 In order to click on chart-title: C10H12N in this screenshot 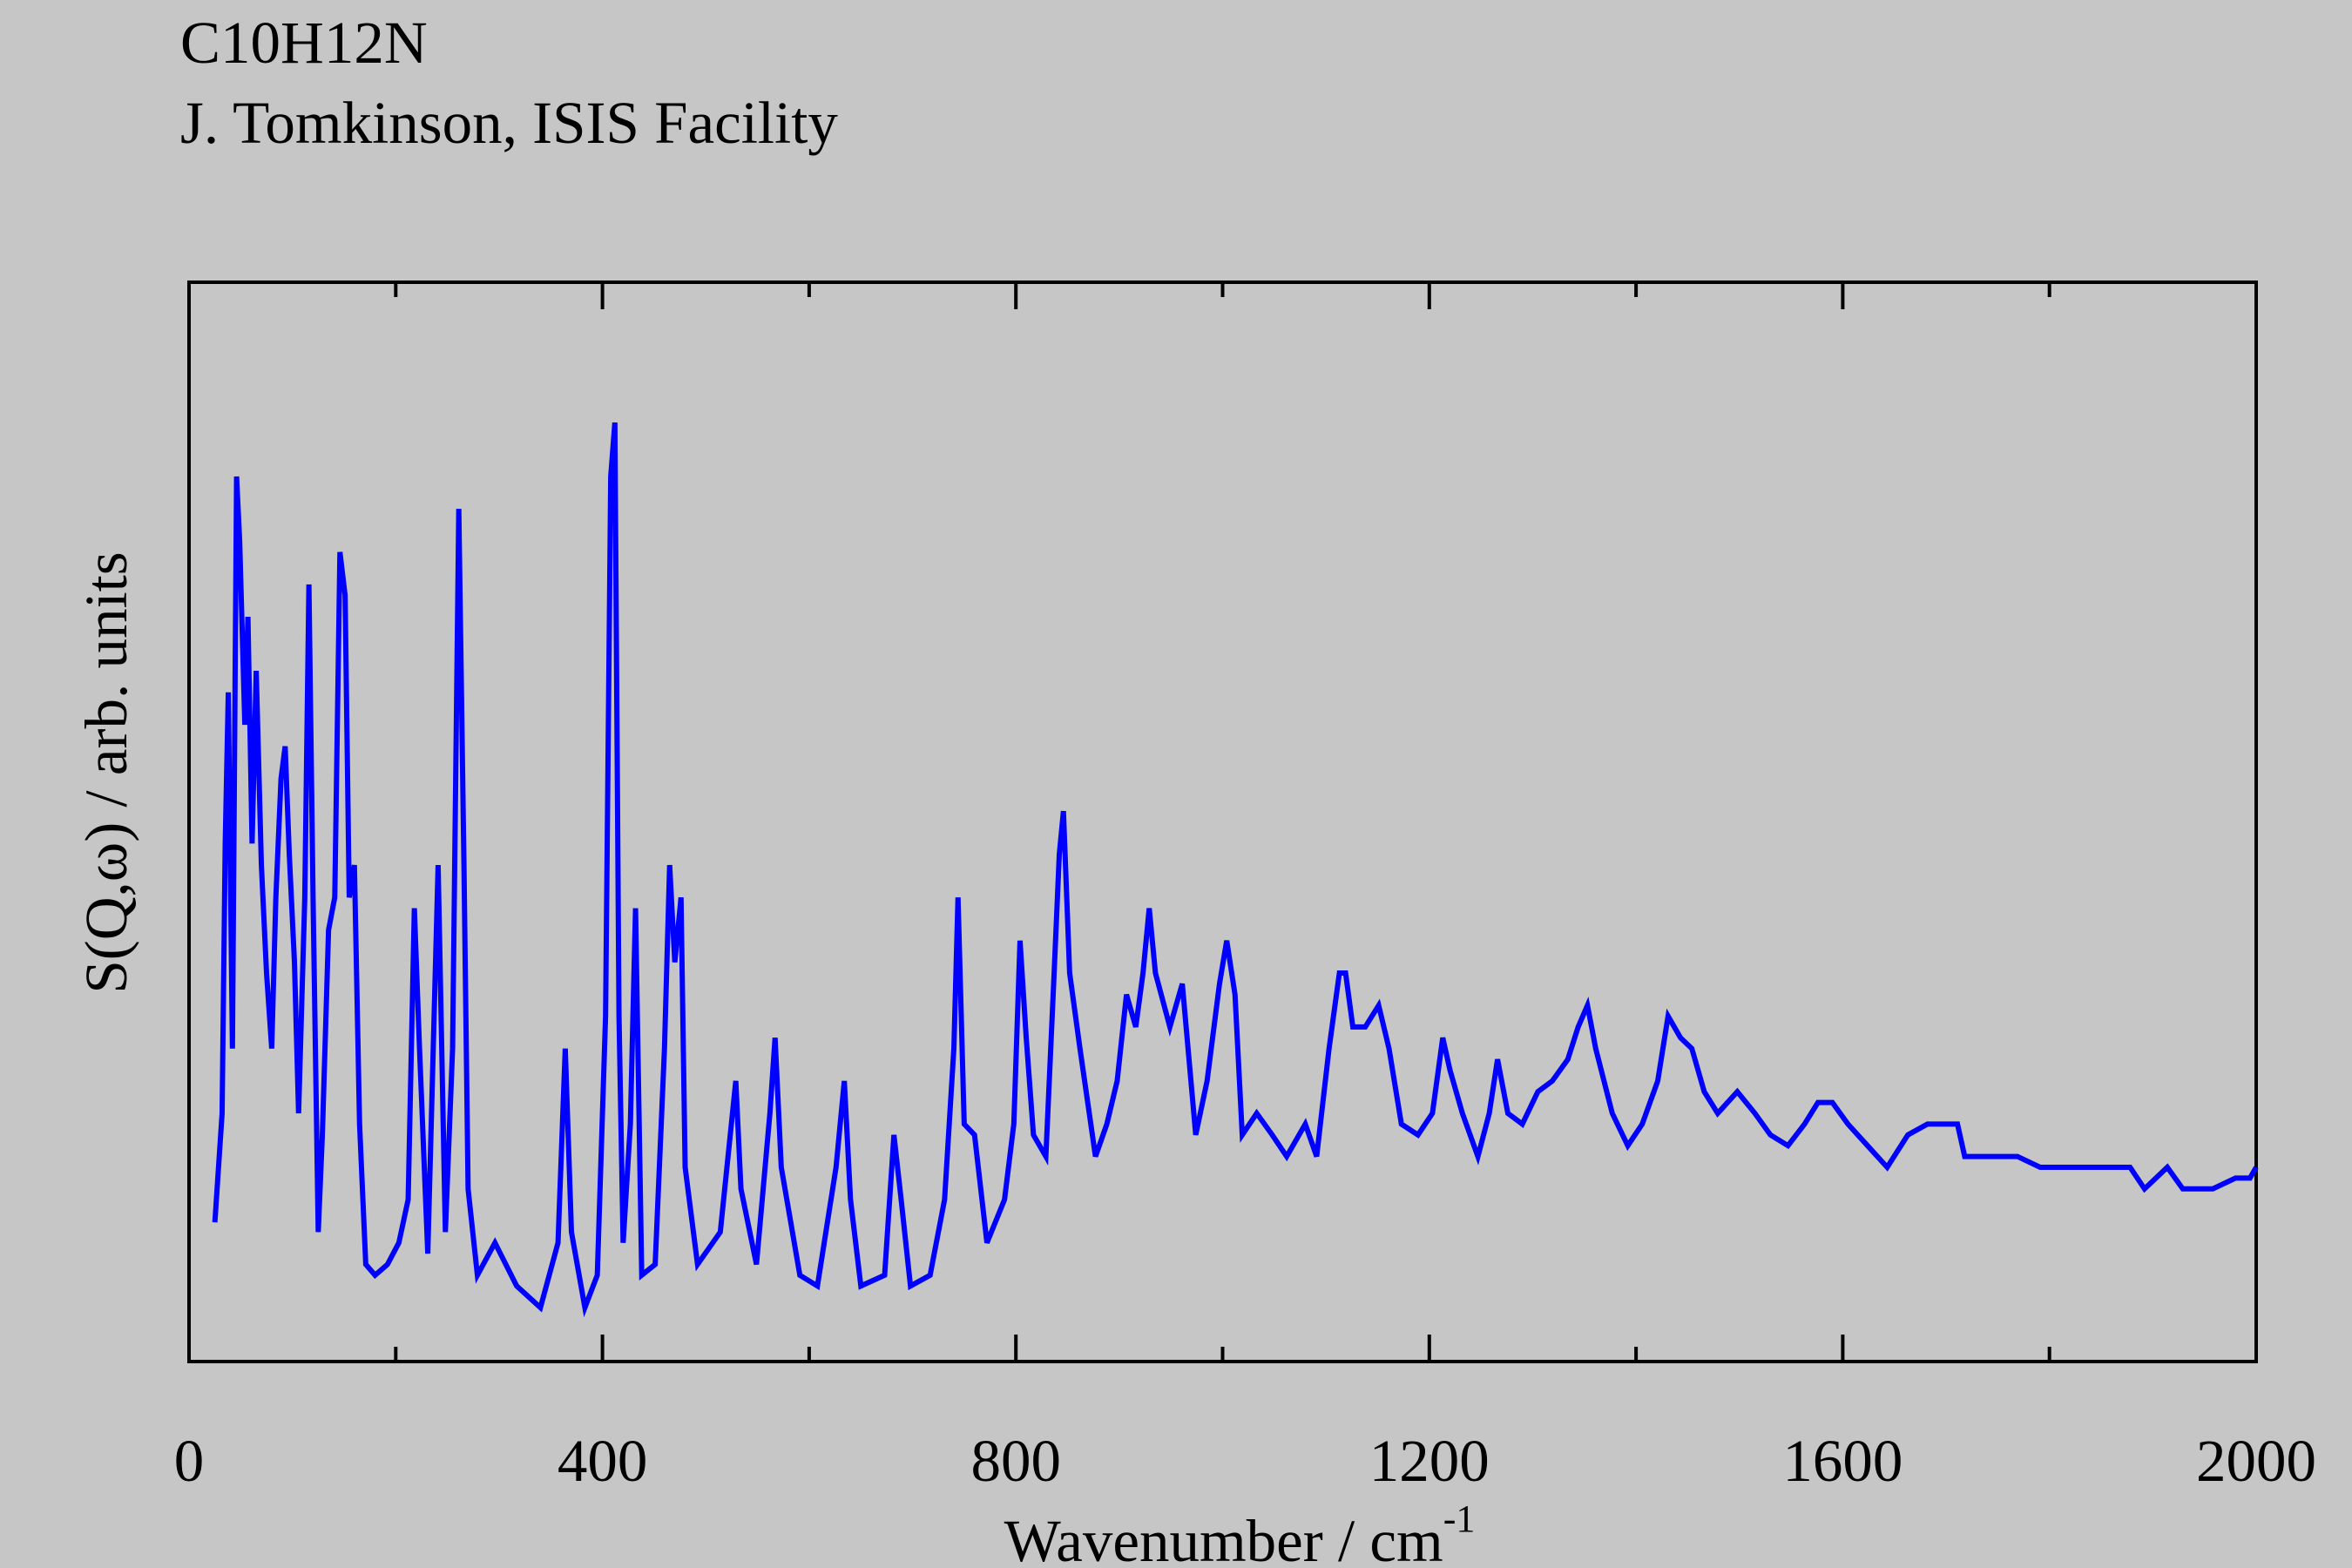, I will do `click(304, 43)`.